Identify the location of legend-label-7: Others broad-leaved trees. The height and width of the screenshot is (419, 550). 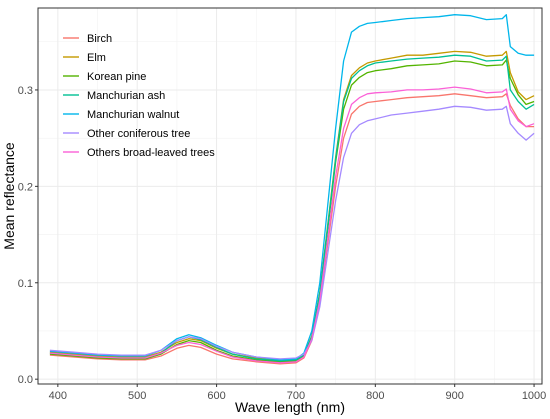
(151, 153).